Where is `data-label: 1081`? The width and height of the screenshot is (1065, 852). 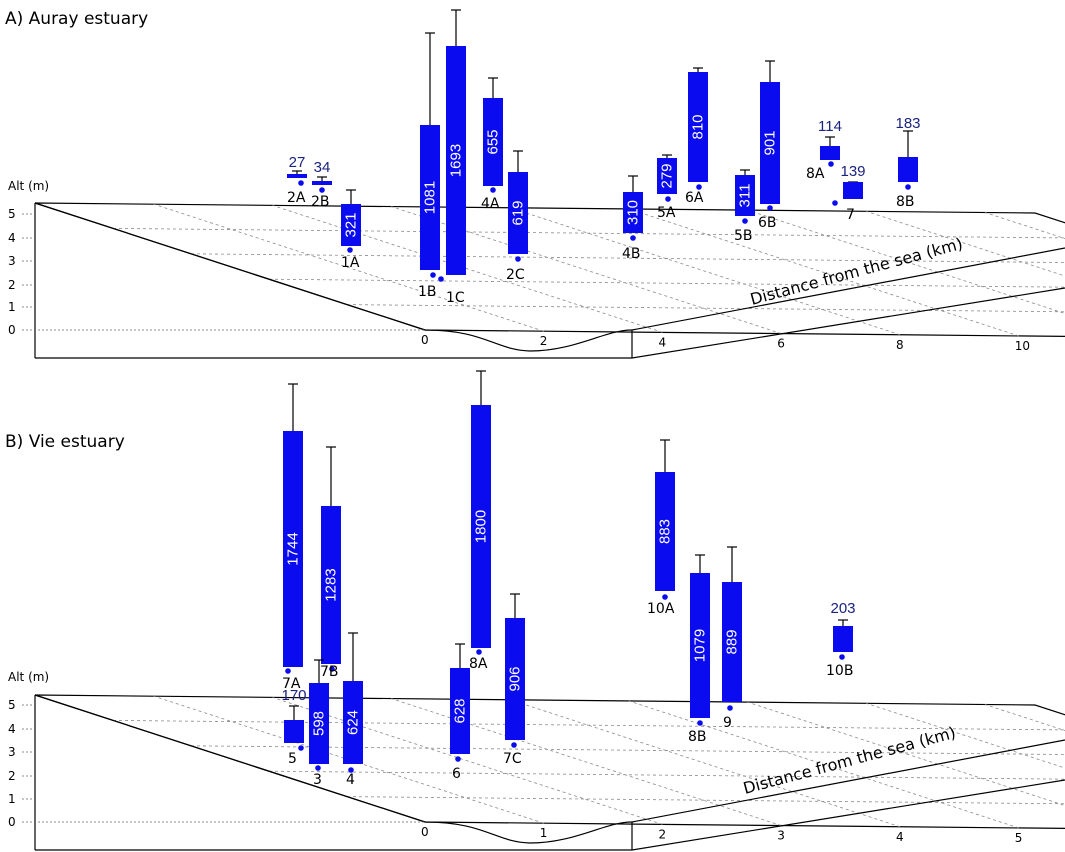 data-label: 1081 is located at coordinates (430, 197).